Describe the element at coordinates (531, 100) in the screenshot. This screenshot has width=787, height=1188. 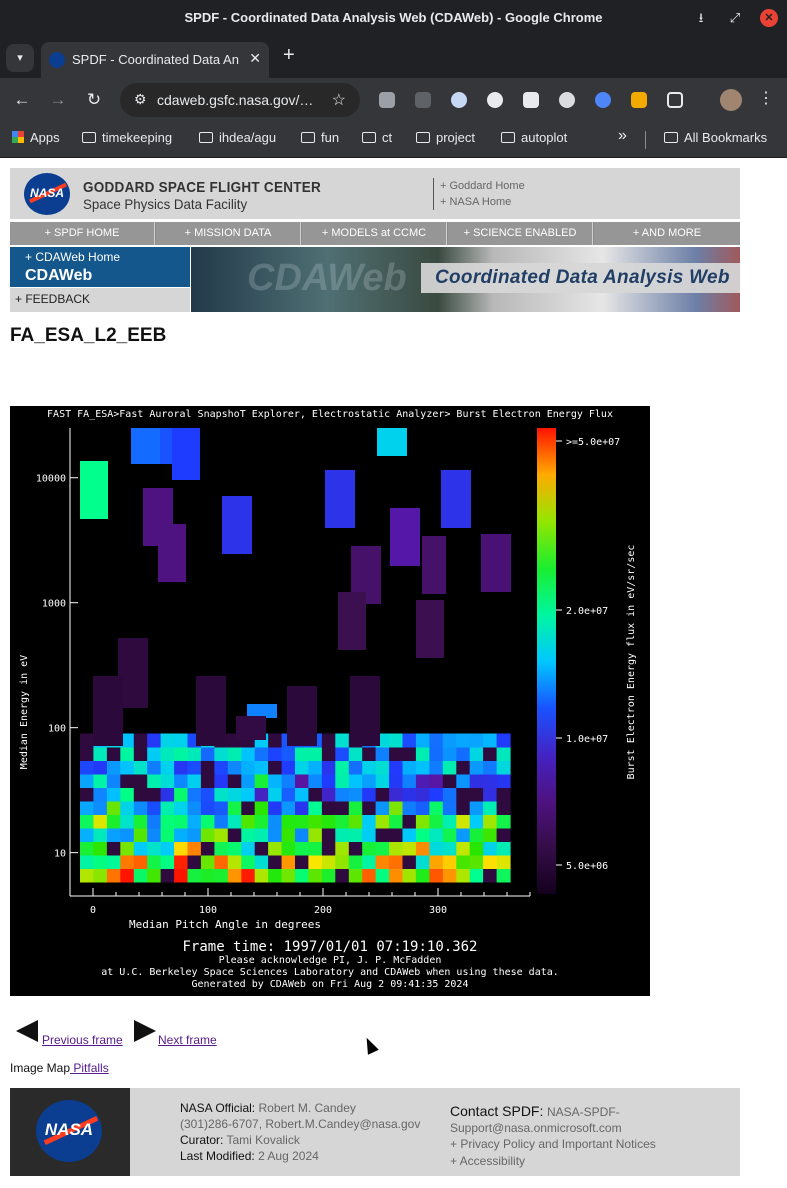
I see `extension-qr-icon` at that location.